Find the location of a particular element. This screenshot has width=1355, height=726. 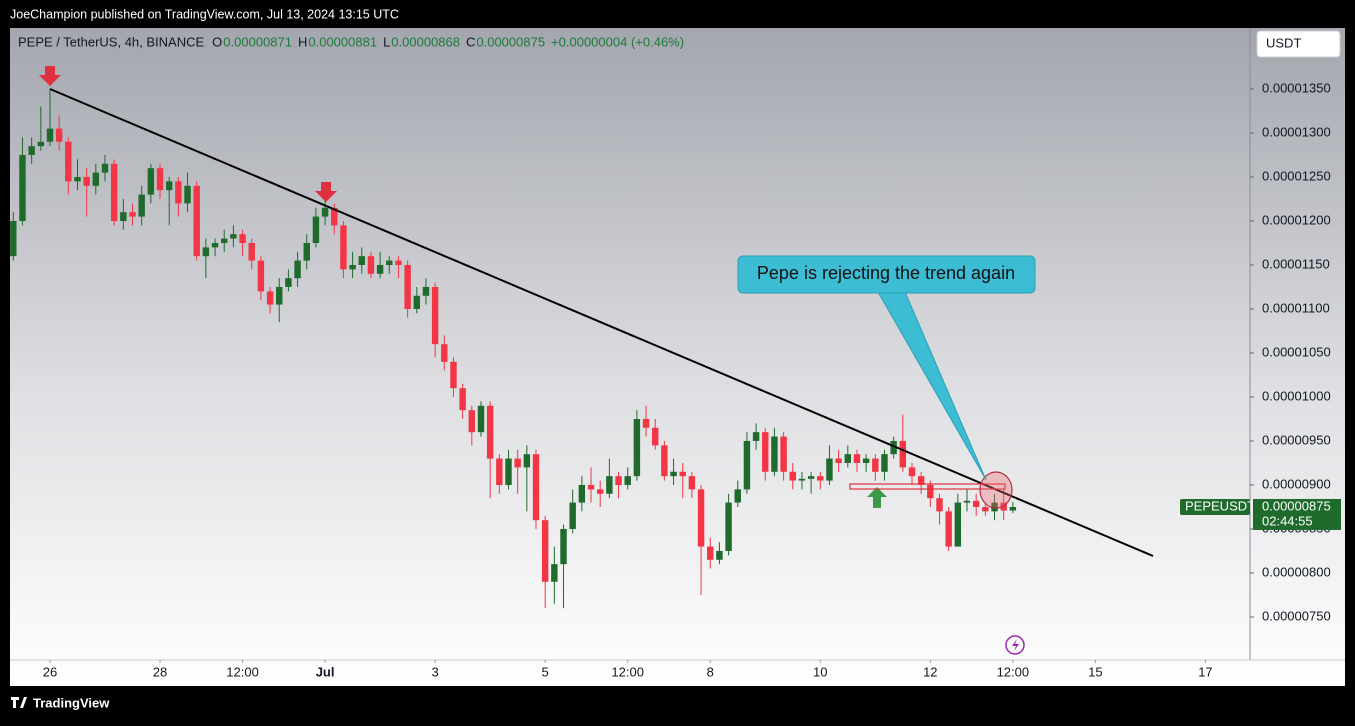

legend-value: 0.00000871 is located at coordinates (257, 41).